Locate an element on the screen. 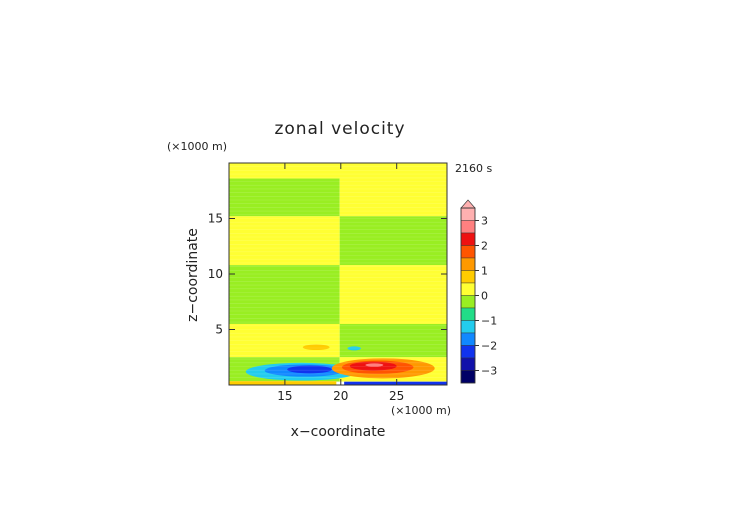 This screenshot has height=532, width=752. feature-right-upper-negative-blob is located at coordinates (354, 348).